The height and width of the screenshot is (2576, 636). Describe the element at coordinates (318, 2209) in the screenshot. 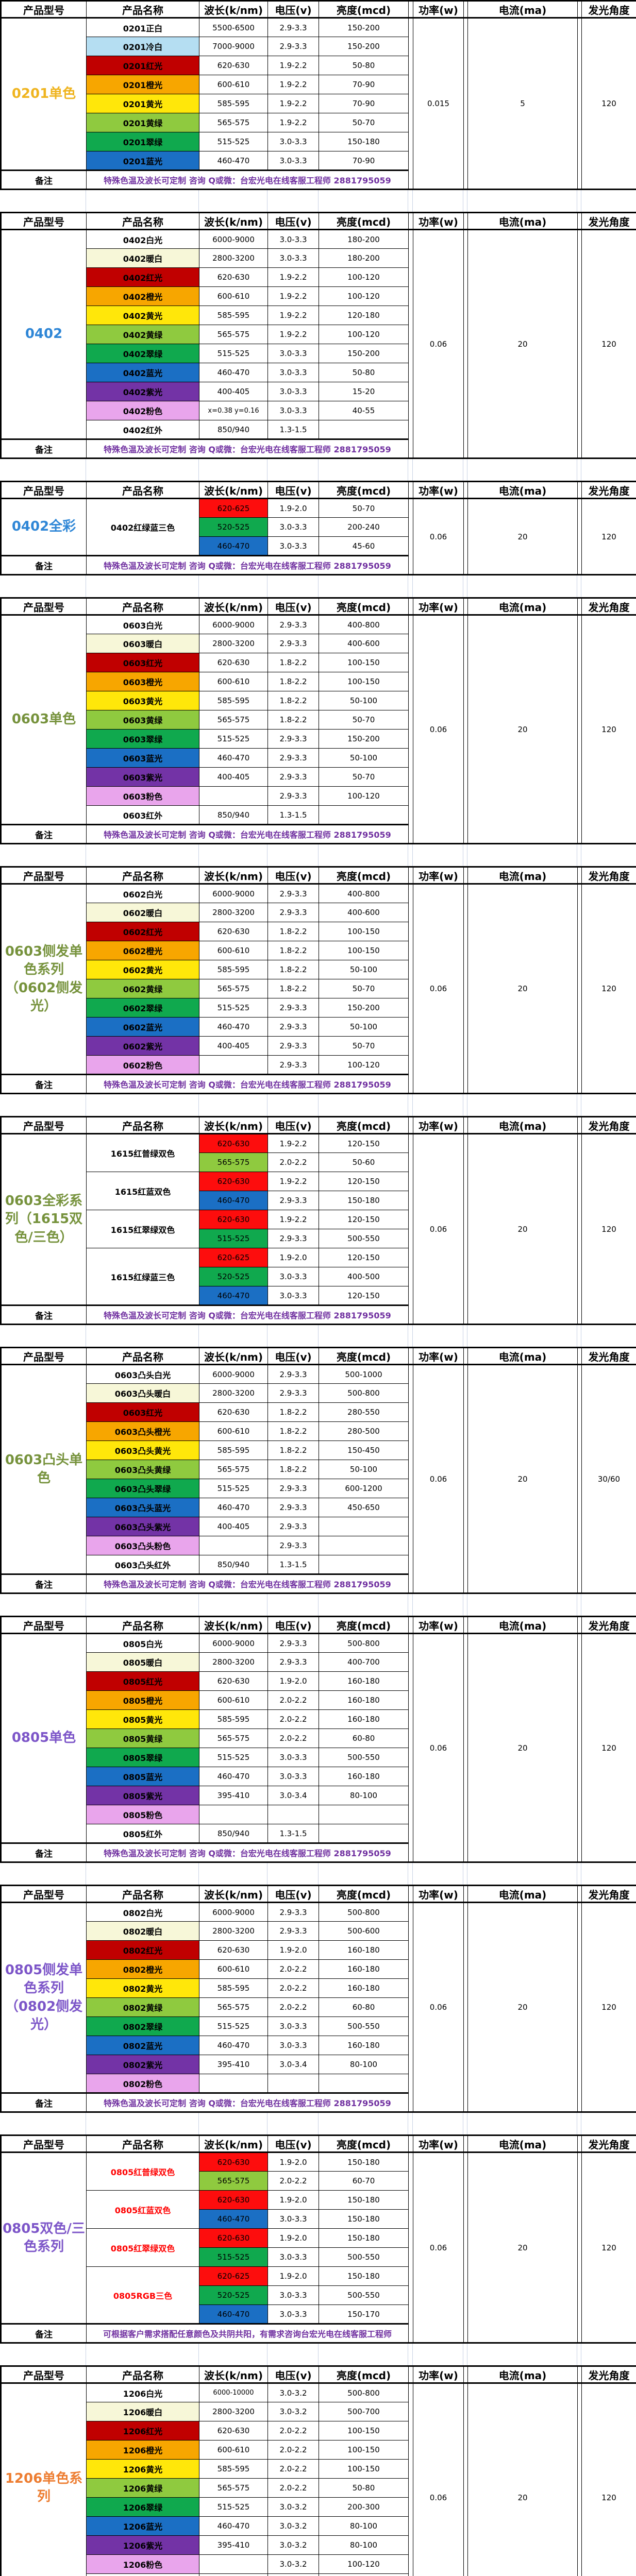

I see `product-row: 0805红蓝双色 620-630 1.9-2.0 150-180` at that location.